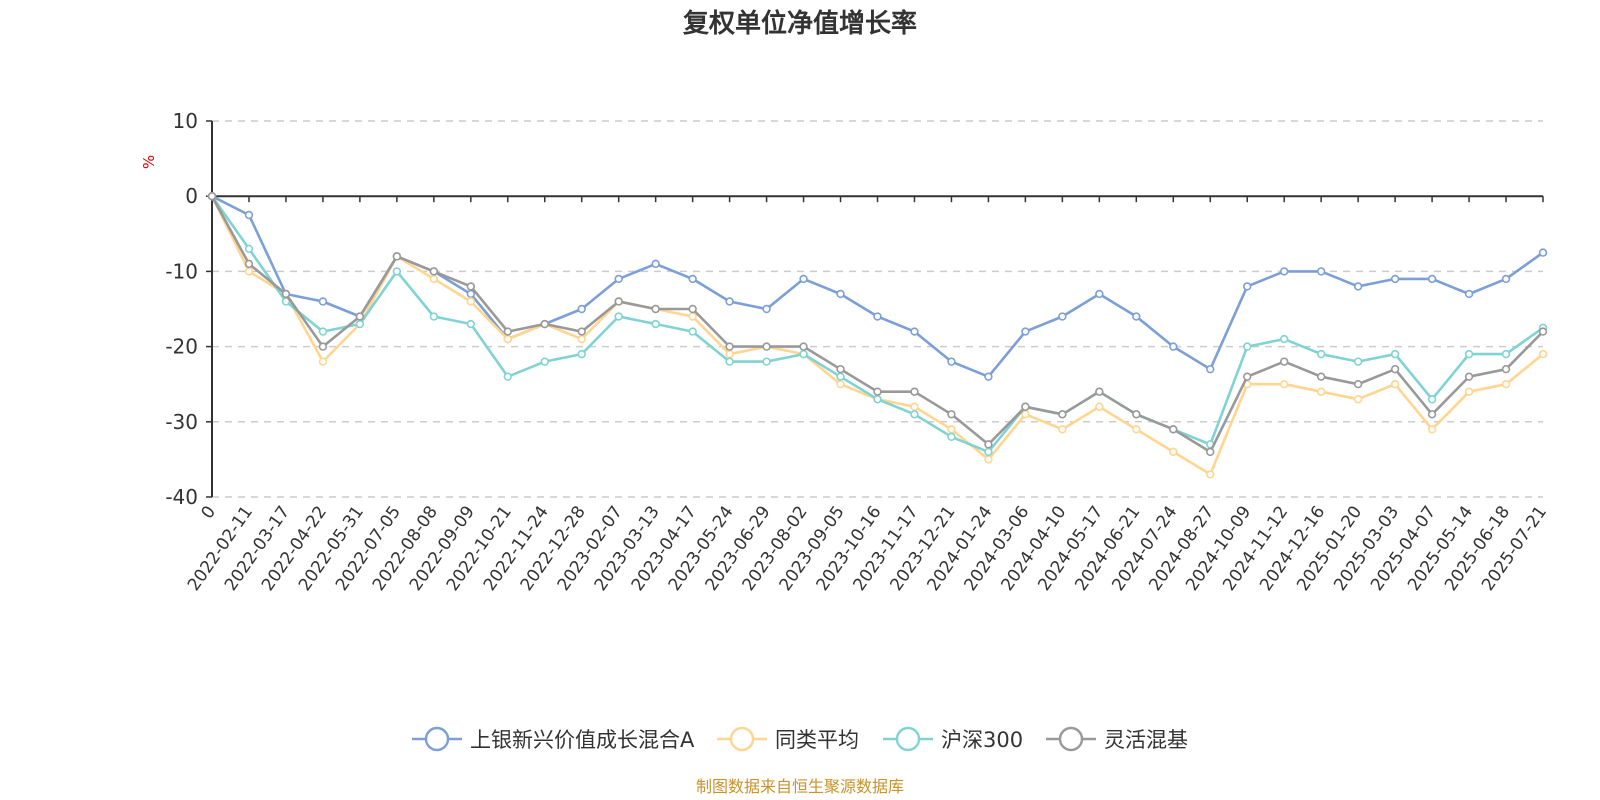 Image resolution: width=1600 pixels, height=800 pixels. What do you see at coordinates (181, 497) in the screenshot?
I see `y-tick-label: -40` at bounding box center [181, 497].